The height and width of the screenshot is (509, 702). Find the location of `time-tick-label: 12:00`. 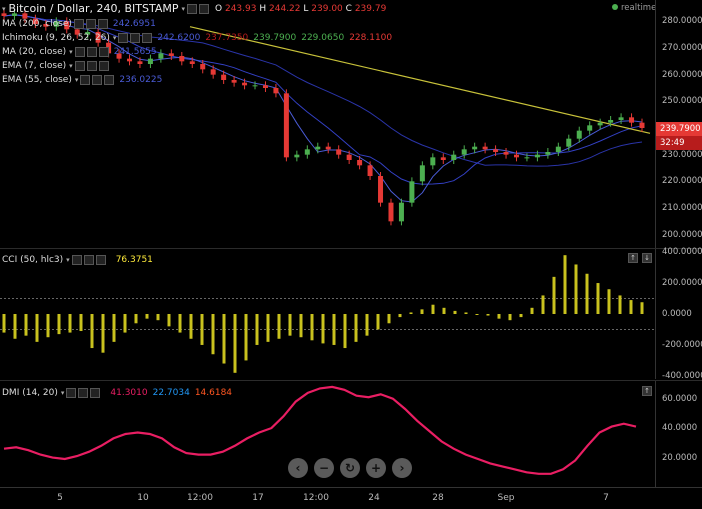

time-tick-label: 12:00 is located at coordinates (316, 498).